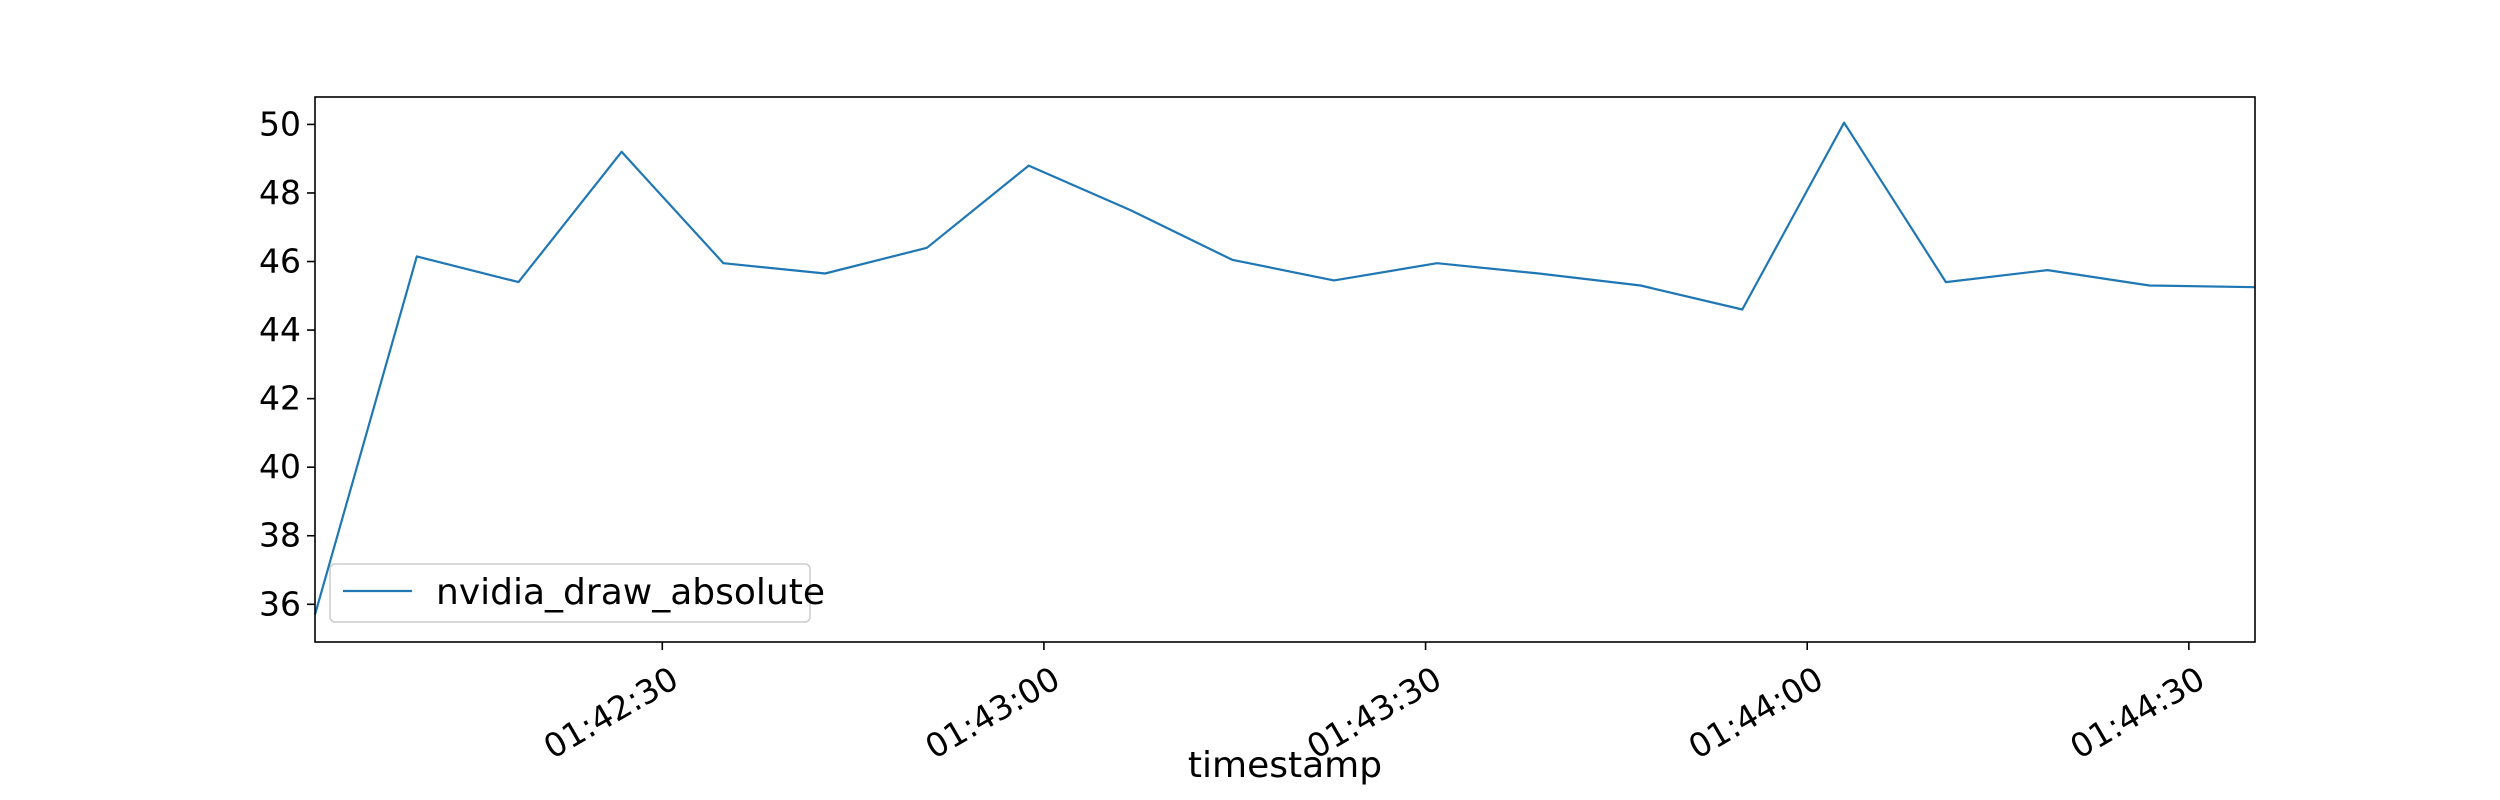 The width and height of the screenshot is (2500, 800). Describe the element at coordinates (280, 123) in the screenshot. I see `y-tick-label: 50` at that location.